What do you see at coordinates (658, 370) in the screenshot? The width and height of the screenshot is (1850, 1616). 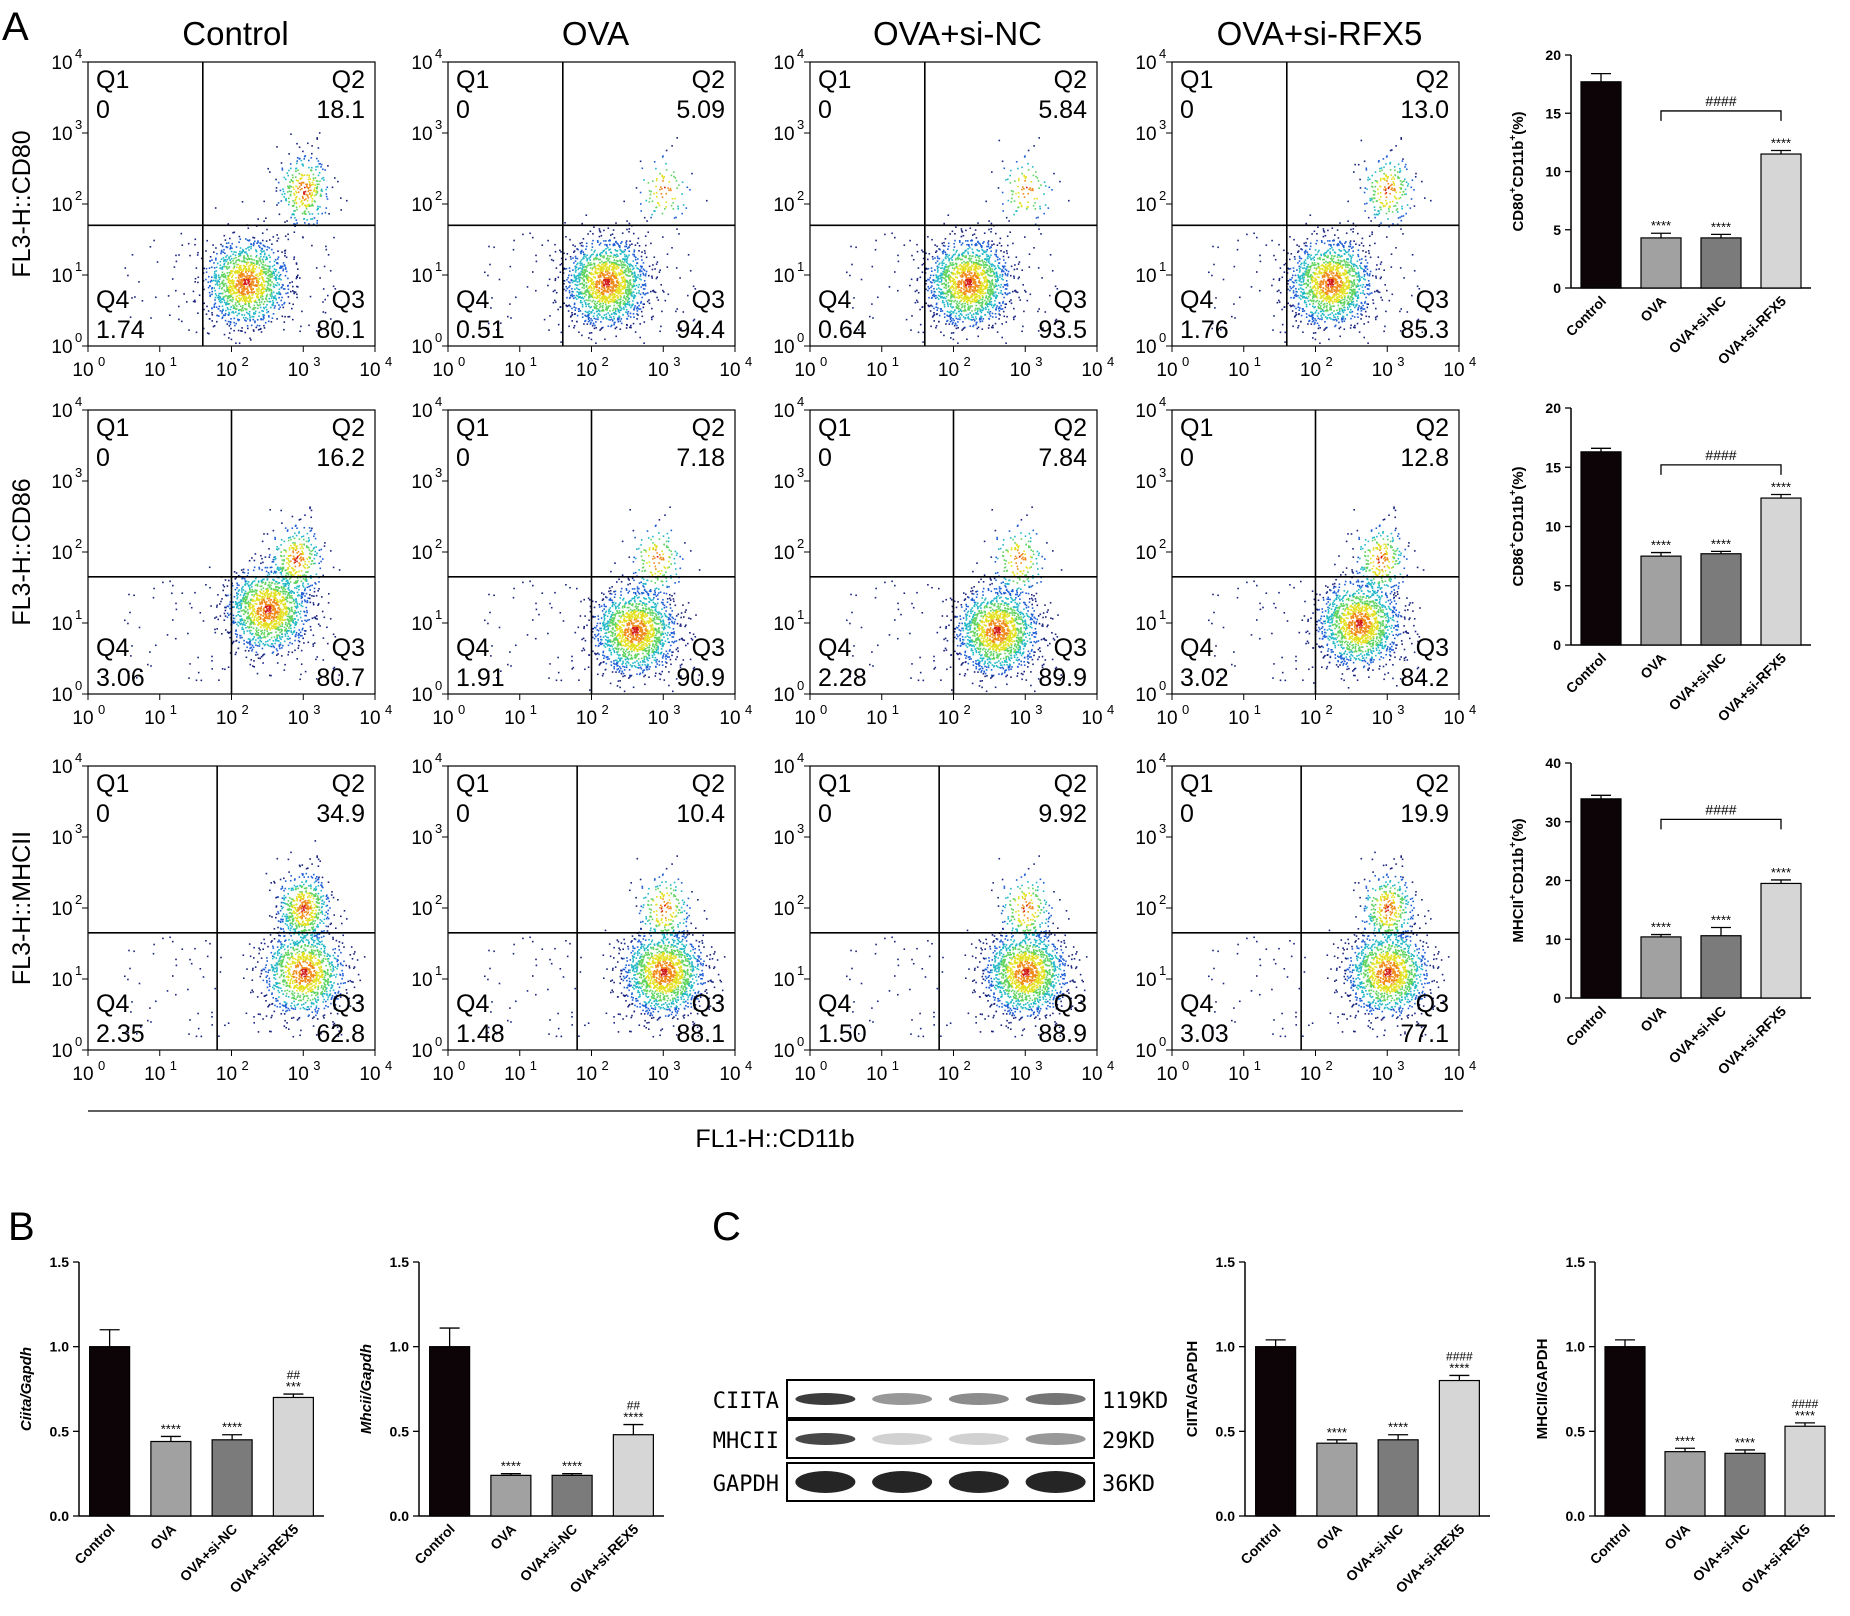 I see `x-tick-label: 10` at bounding box center [658, 370].